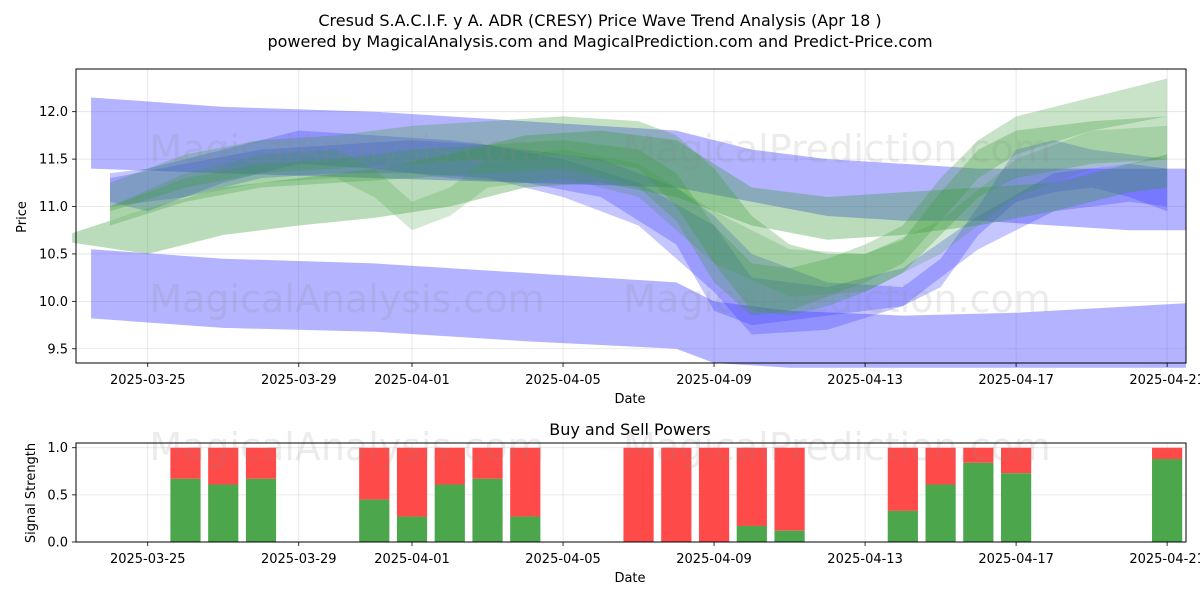 This screenshot has width=1200, height=600. What do you see at coordinates (714, 559) in the screenshot?
I see `signal-x-tick-label: 2025-04-09` at bounding box center [714, 559].